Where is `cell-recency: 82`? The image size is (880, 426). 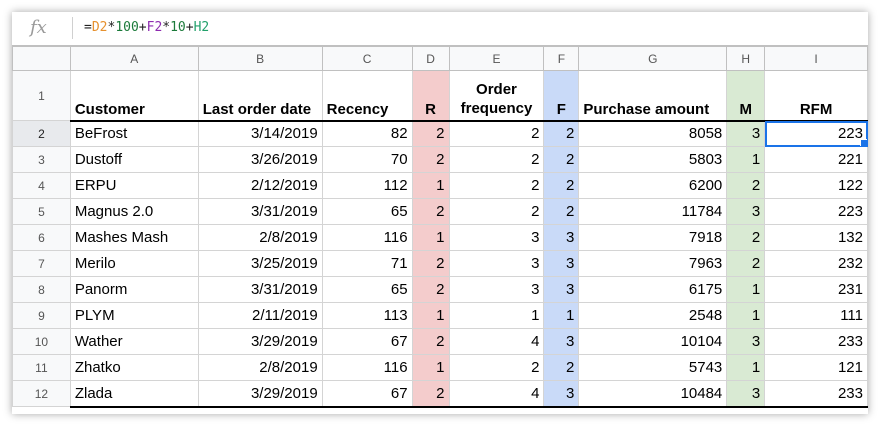
cell-recency: 82 is located at coordinates (367, 133).